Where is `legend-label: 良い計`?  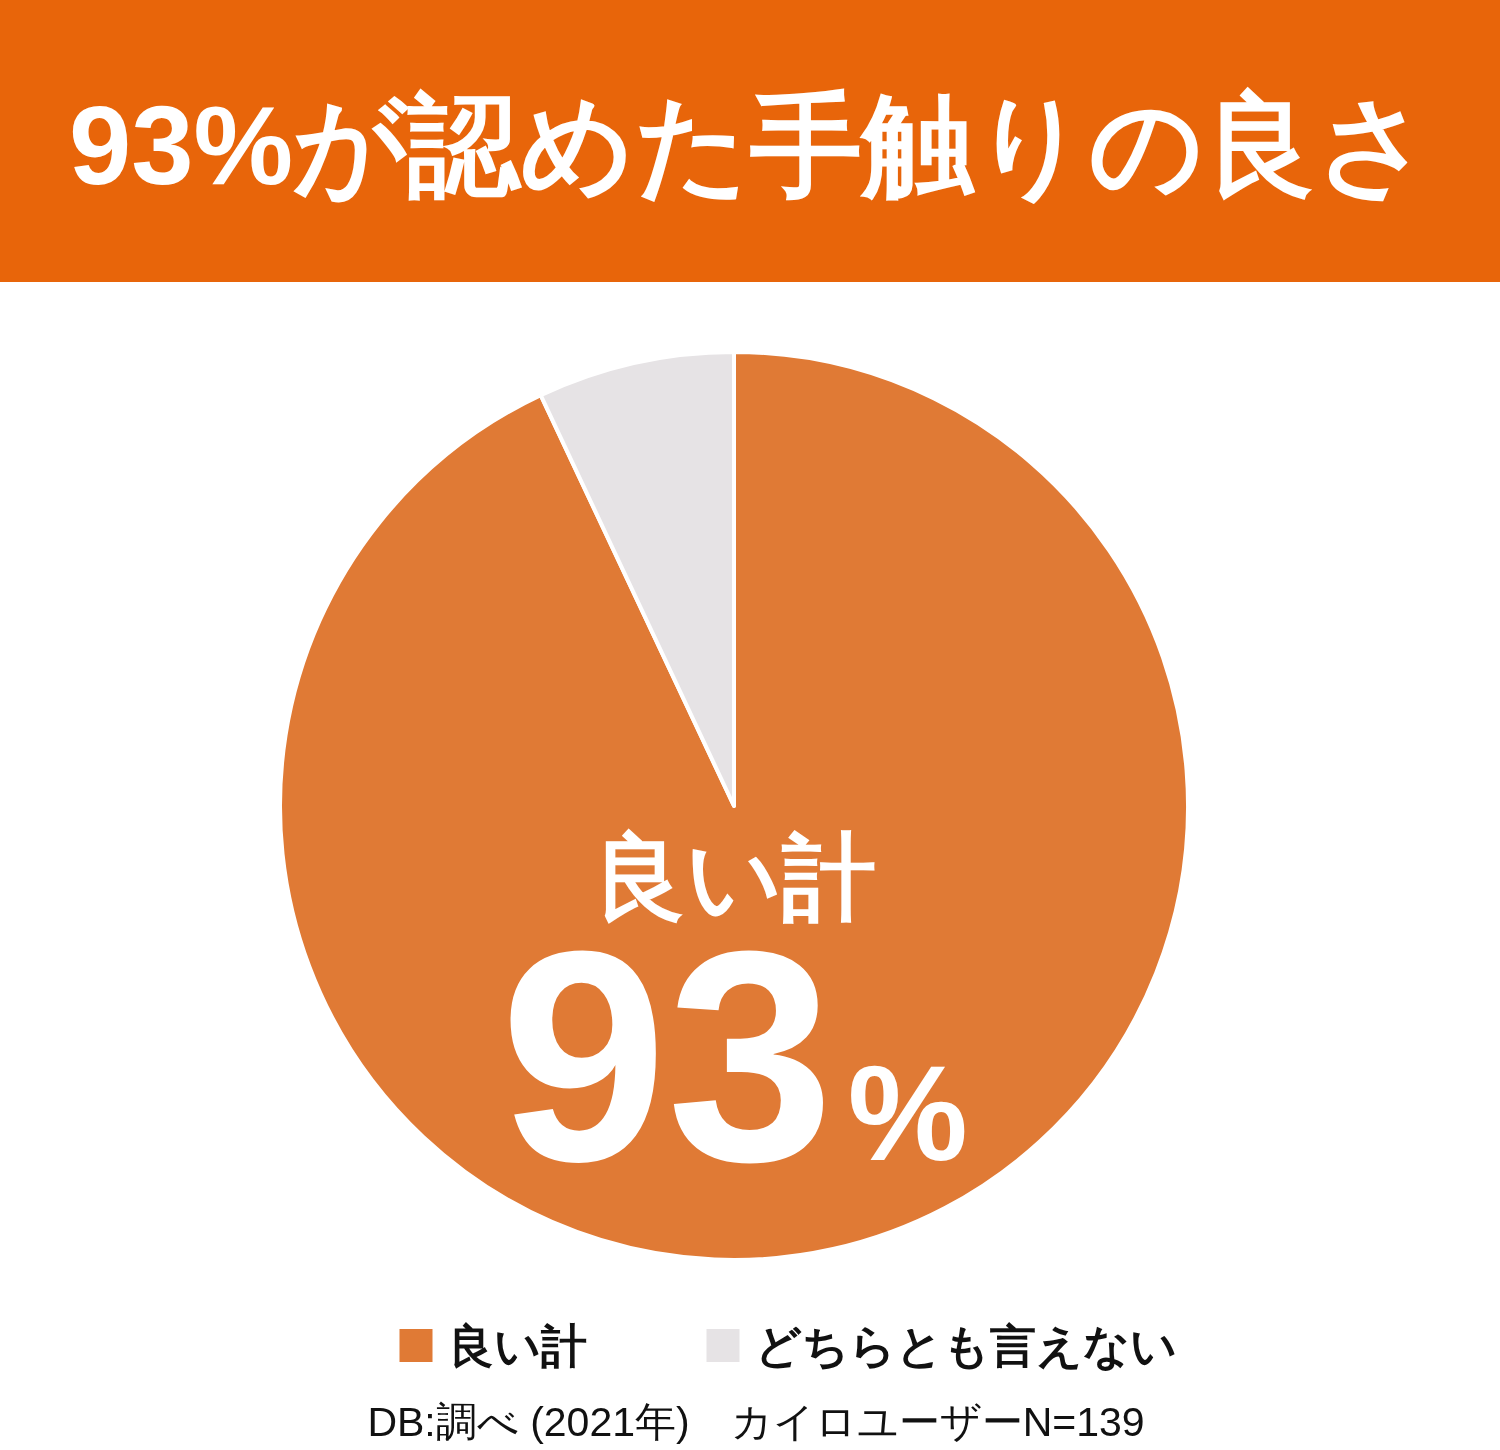 legend-label: 良い計 is located at coordinates (517, 1346).